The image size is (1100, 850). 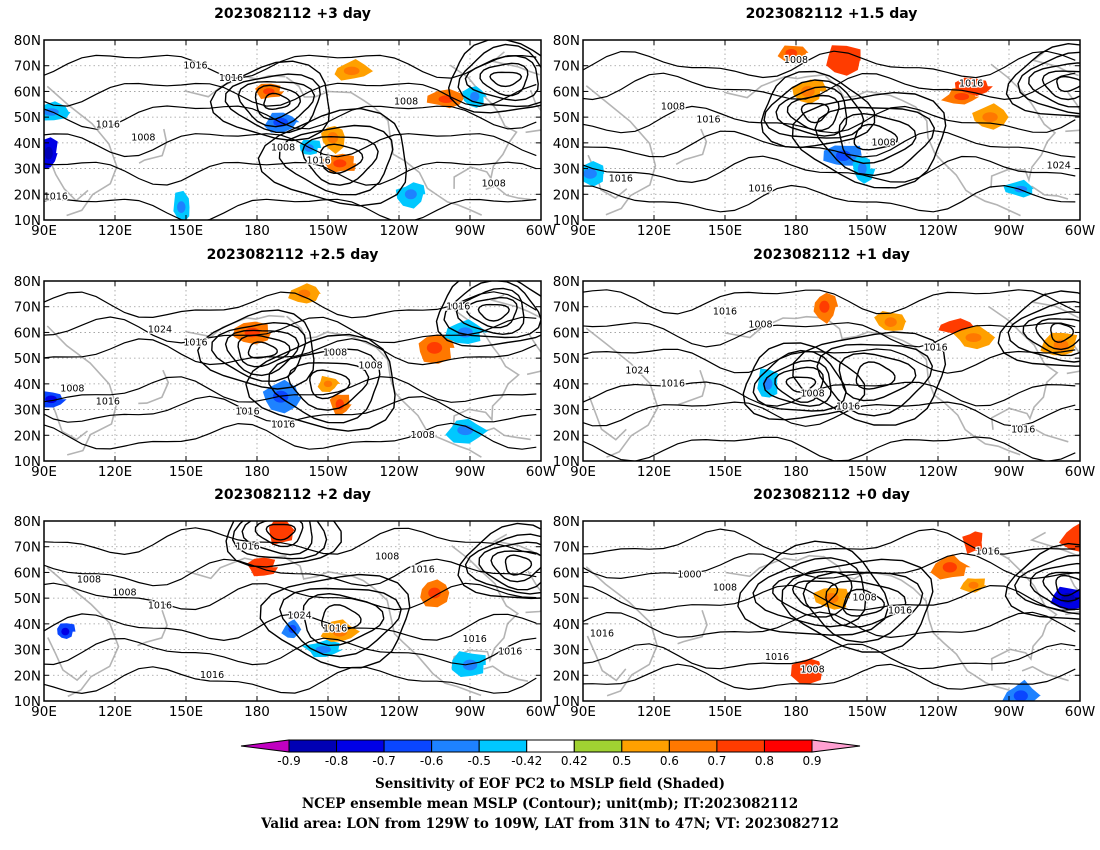 What do you see at coordinates (384, 761) in the screenshot?
I see `colorbar-label: -0.7` at bounding box center [384, 761].